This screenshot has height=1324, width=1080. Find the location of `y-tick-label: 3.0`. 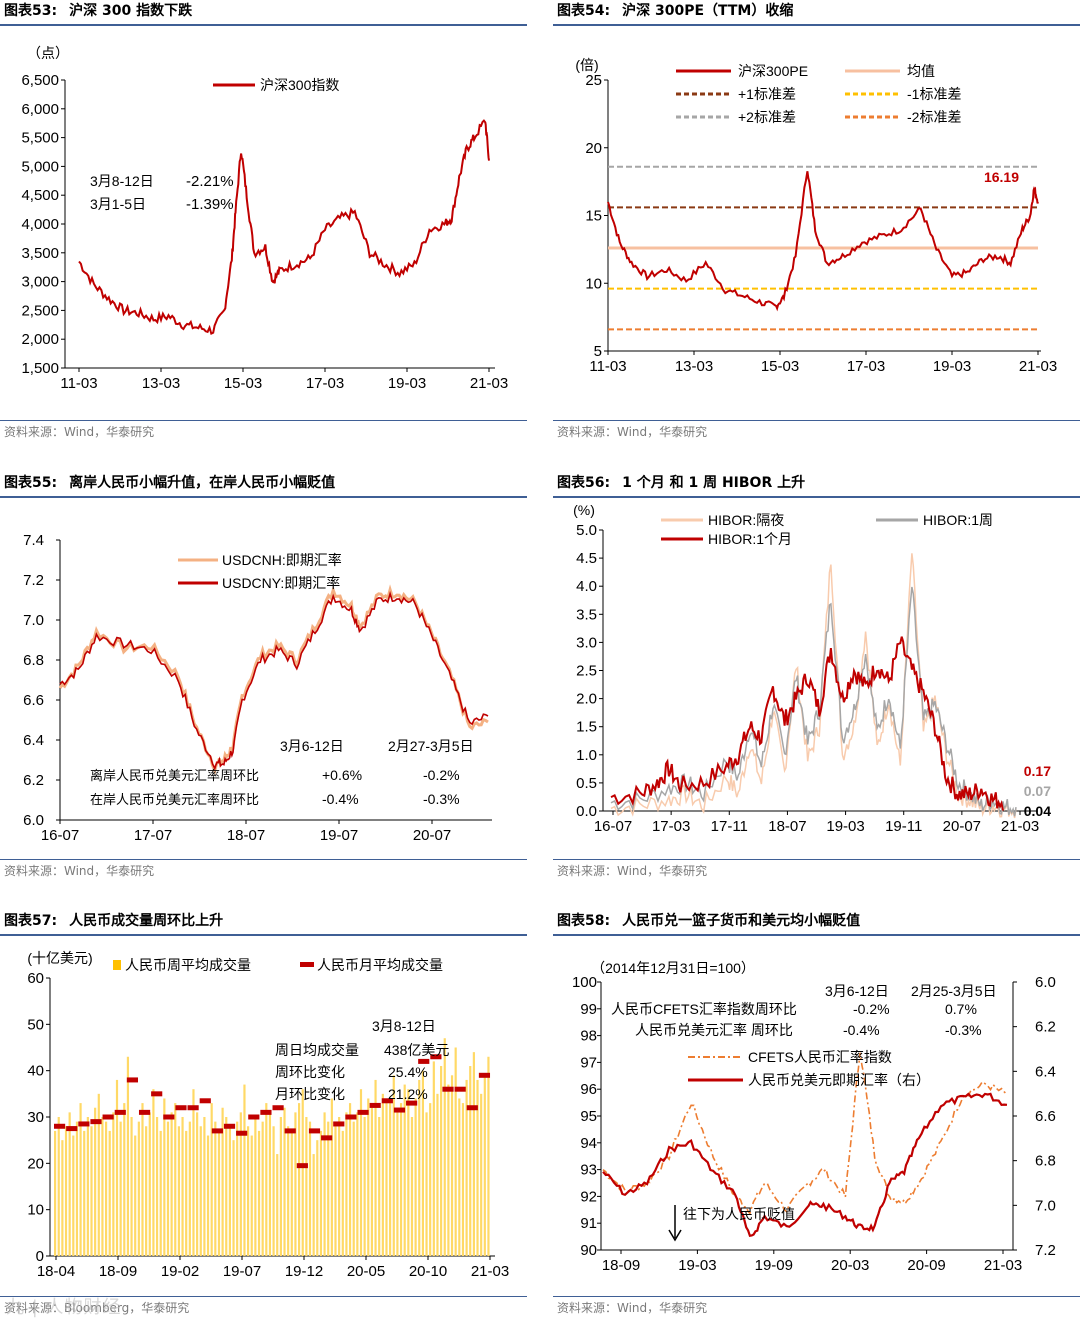

y-tick-label: 3.0 is located at coordinates (586, 642).